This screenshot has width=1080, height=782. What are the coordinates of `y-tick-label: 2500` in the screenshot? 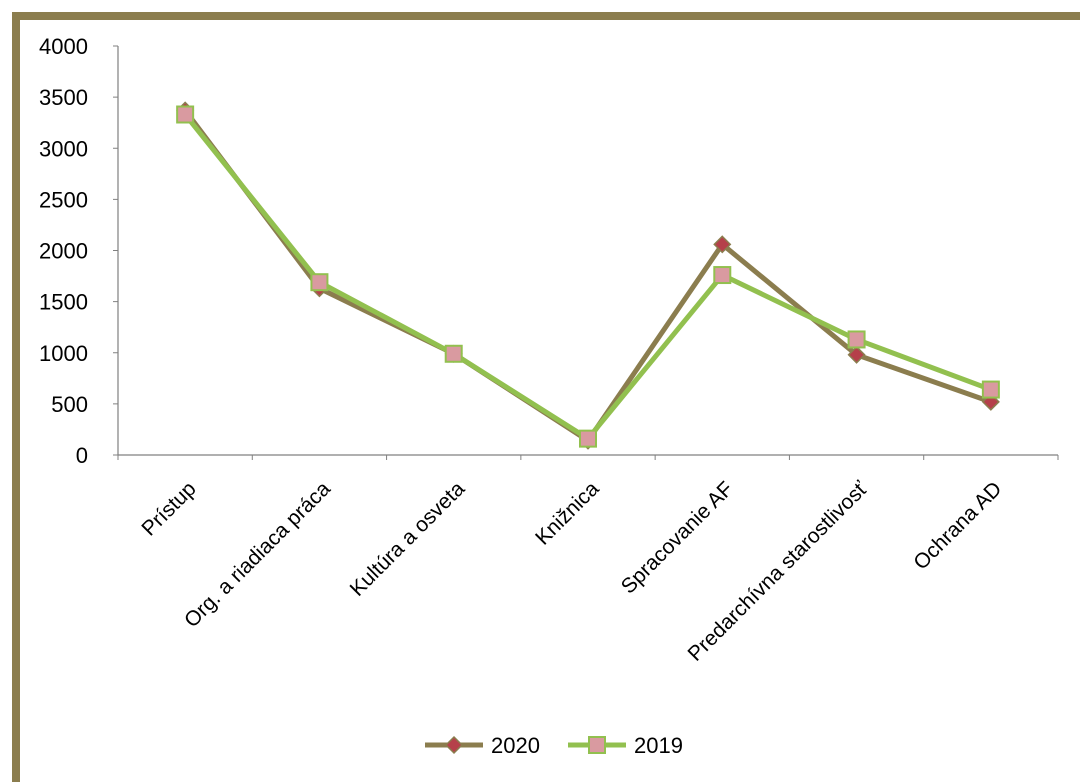 It's located at (63, 199).